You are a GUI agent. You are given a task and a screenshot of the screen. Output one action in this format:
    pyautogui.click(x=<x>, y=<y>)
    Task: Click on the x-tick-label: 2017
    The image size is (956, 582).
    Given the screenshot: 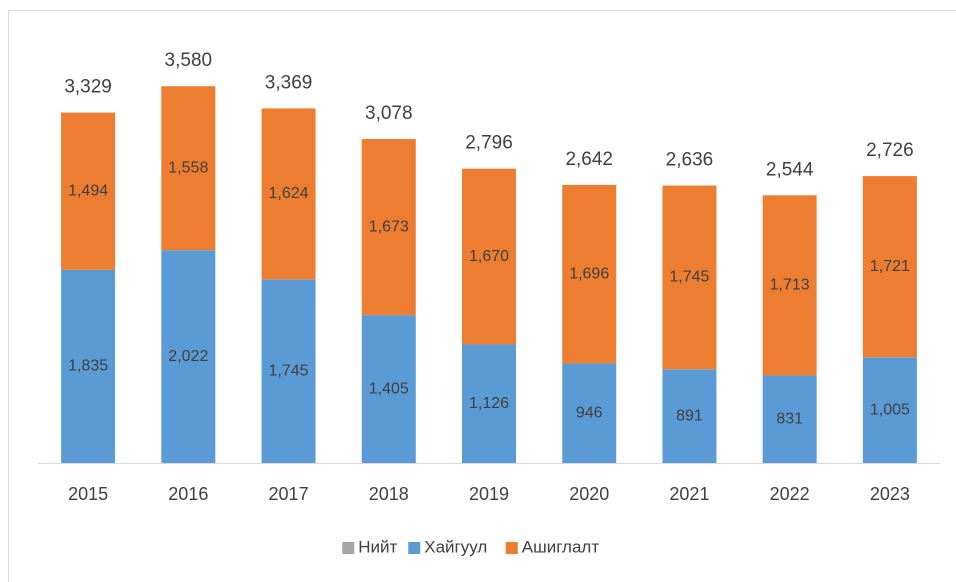 What is the action you would take?
    pyautogui.click(x=289, y=494)
    